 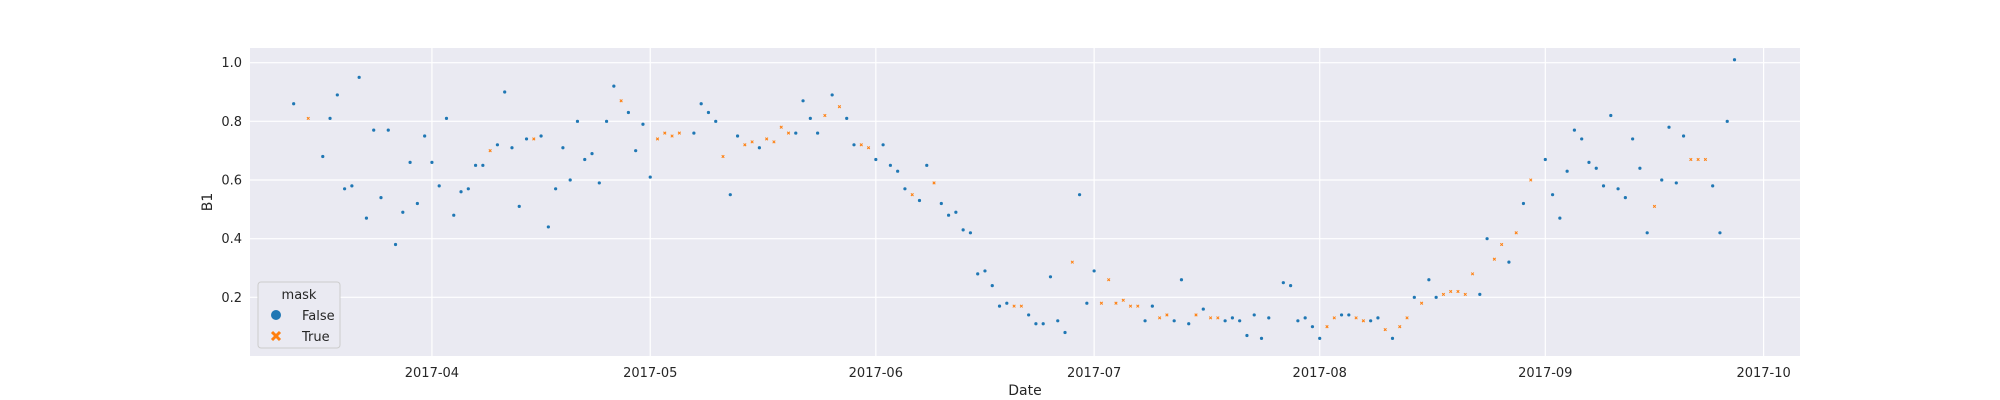 I want to click on x-tick-label: 2017-07, so click(x=1094, y=373).